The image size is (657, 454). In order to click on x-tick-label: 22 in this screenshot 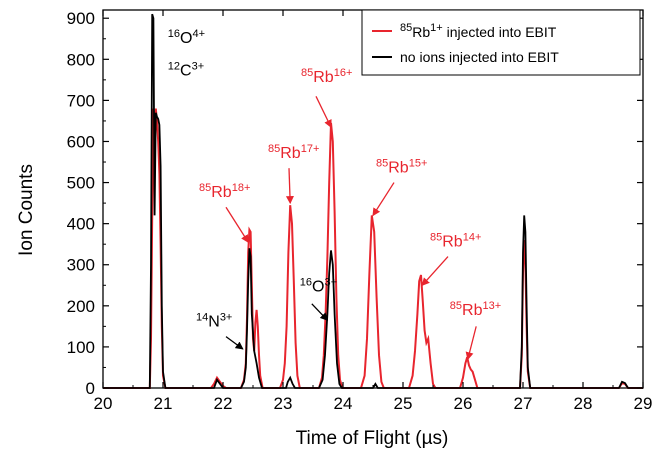, I will do `click(223, 403)`.